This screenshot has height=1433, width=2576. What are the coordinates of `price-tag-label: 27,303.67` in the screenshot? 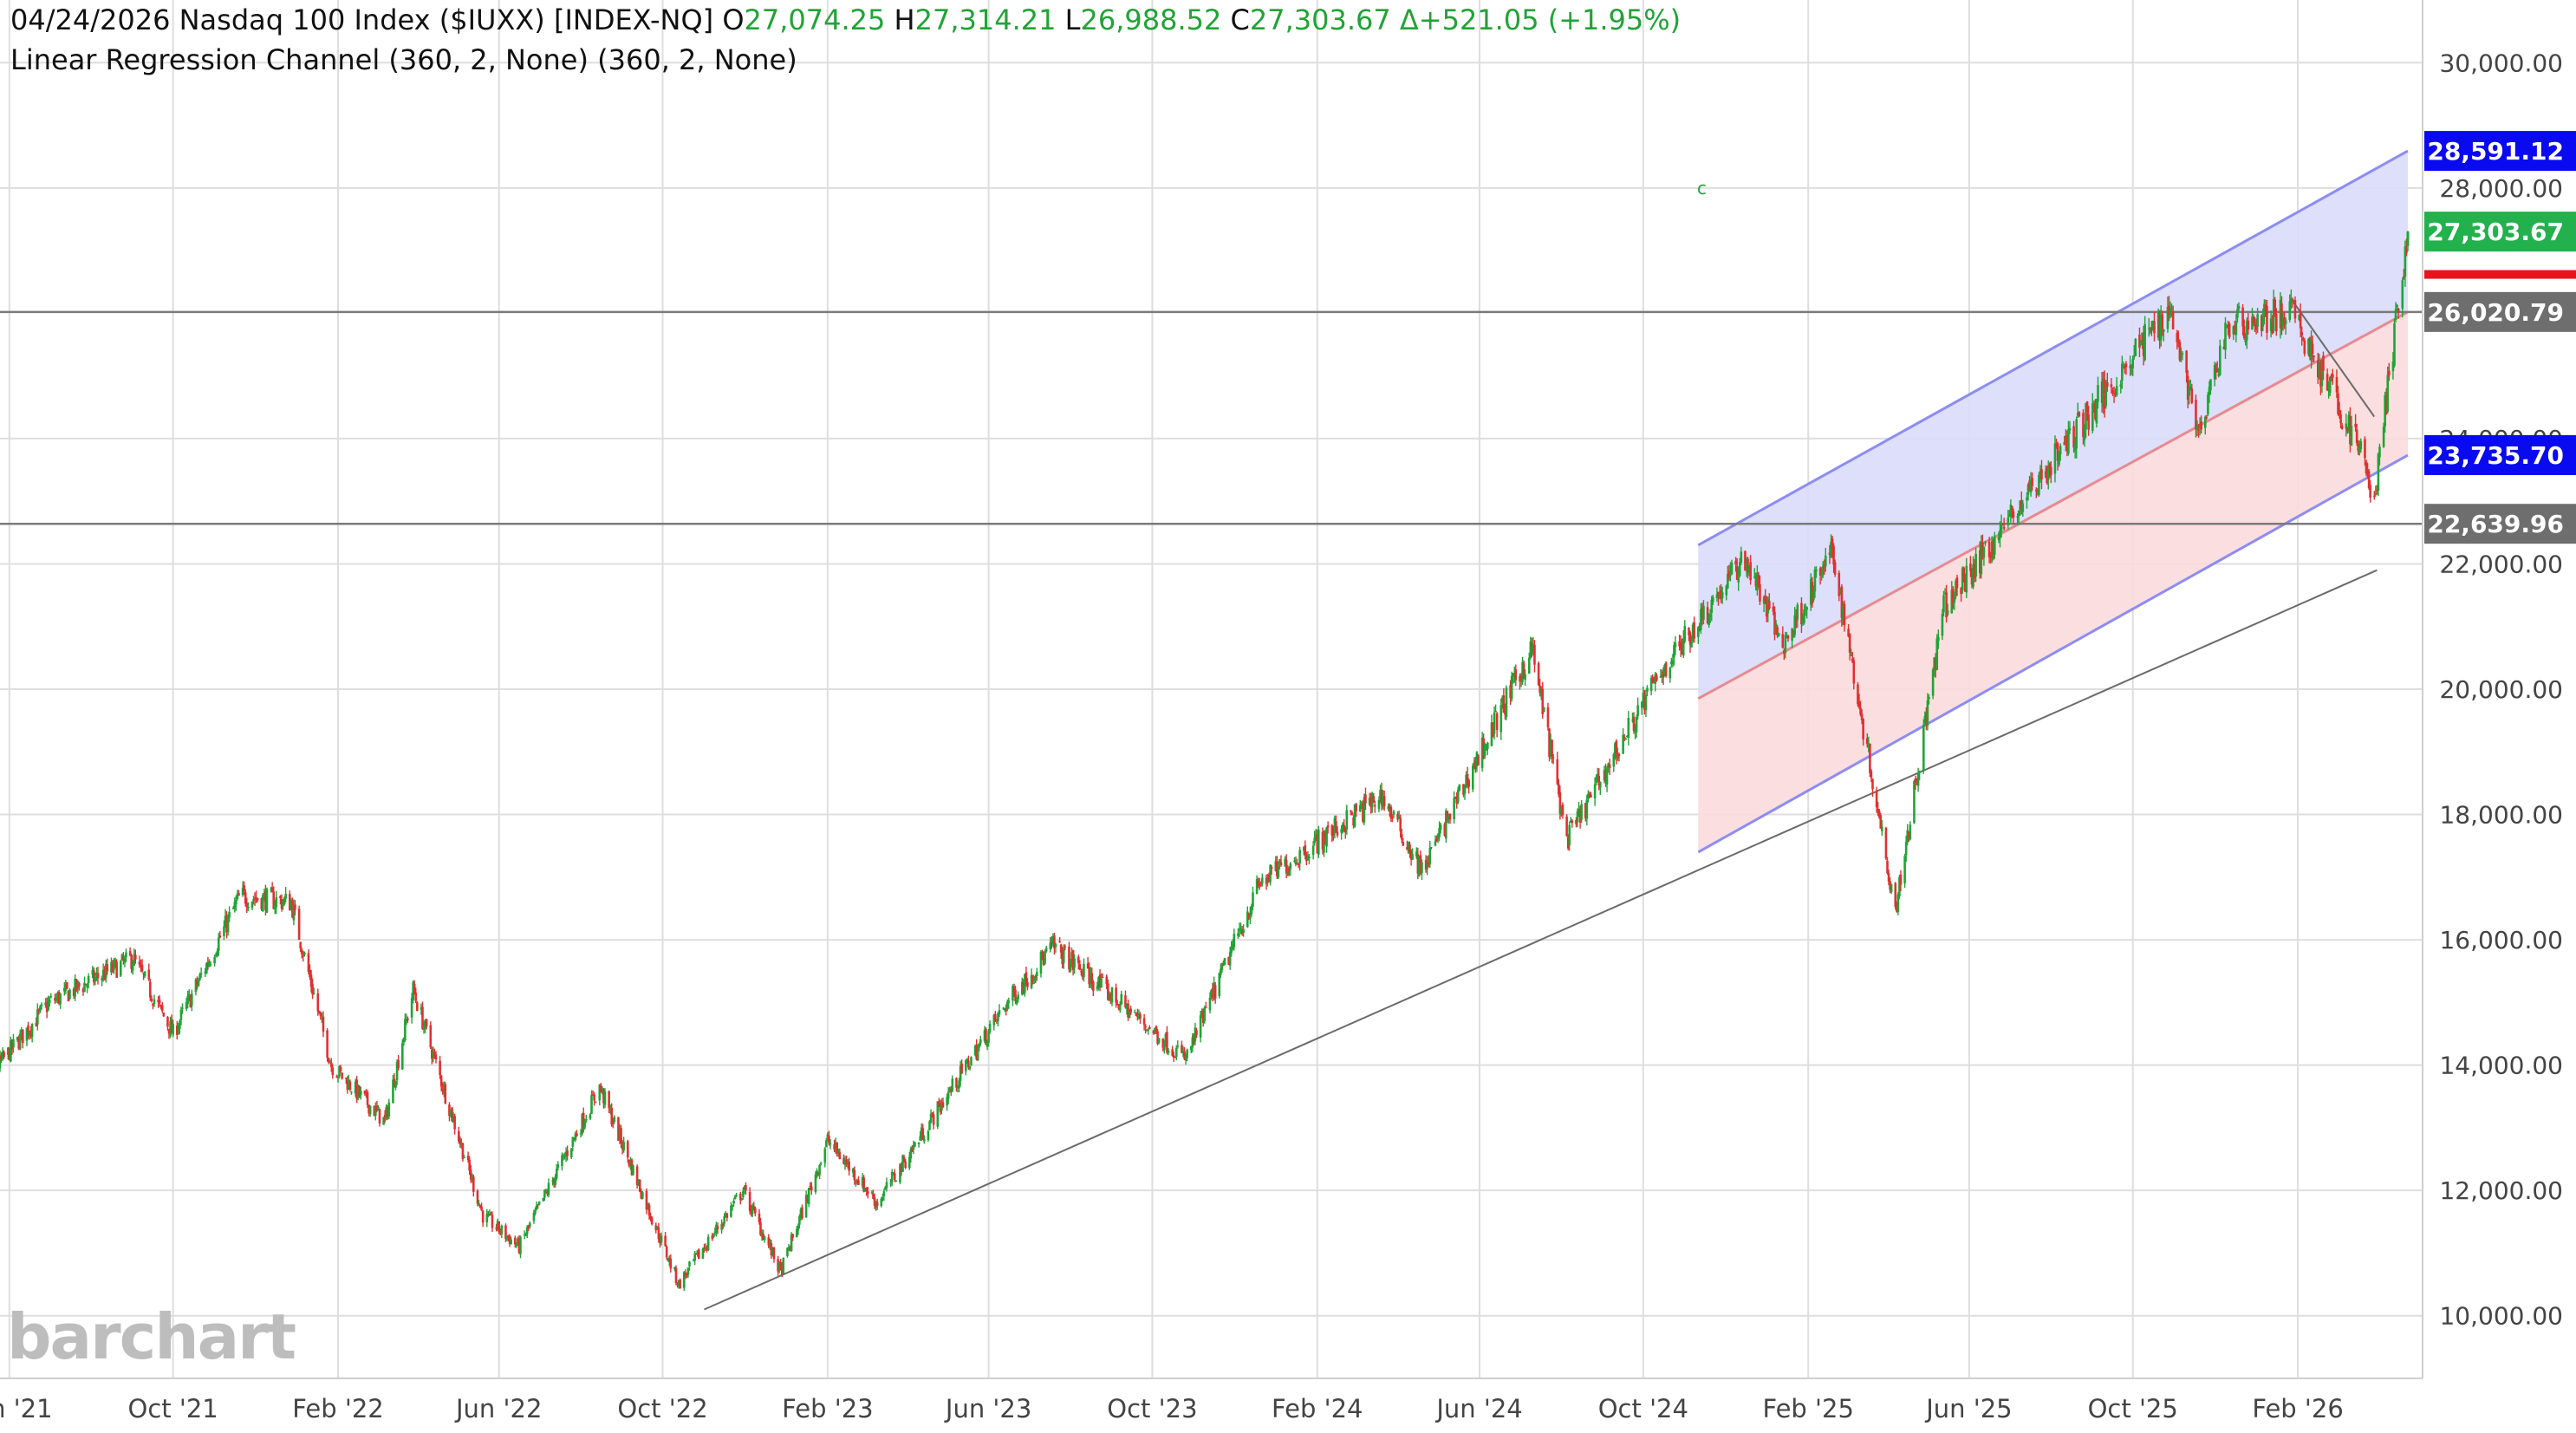 It's located at (2495, 232).